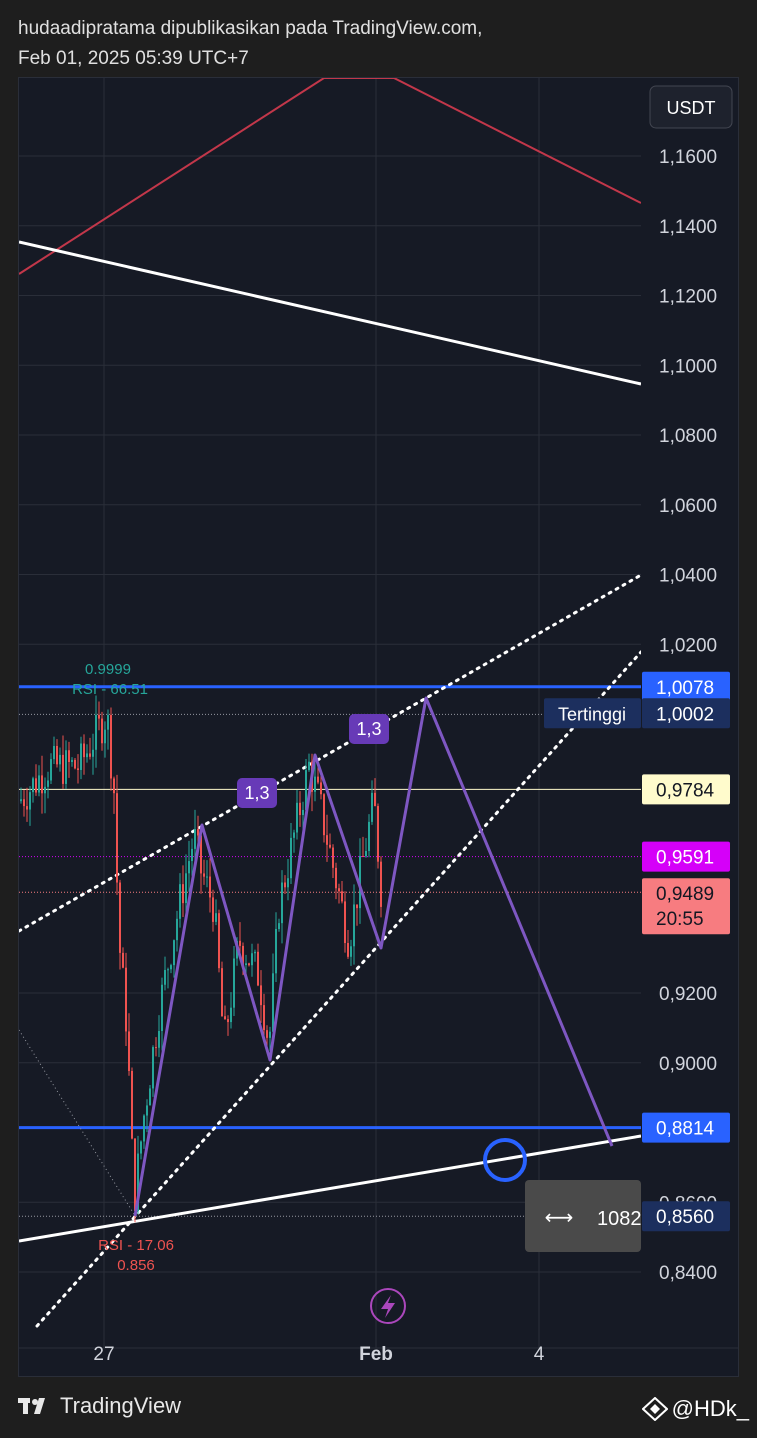 This screenshot has height=1438, width=757. I want to click on price-label-countdown: 20:55, so click(680, 919).